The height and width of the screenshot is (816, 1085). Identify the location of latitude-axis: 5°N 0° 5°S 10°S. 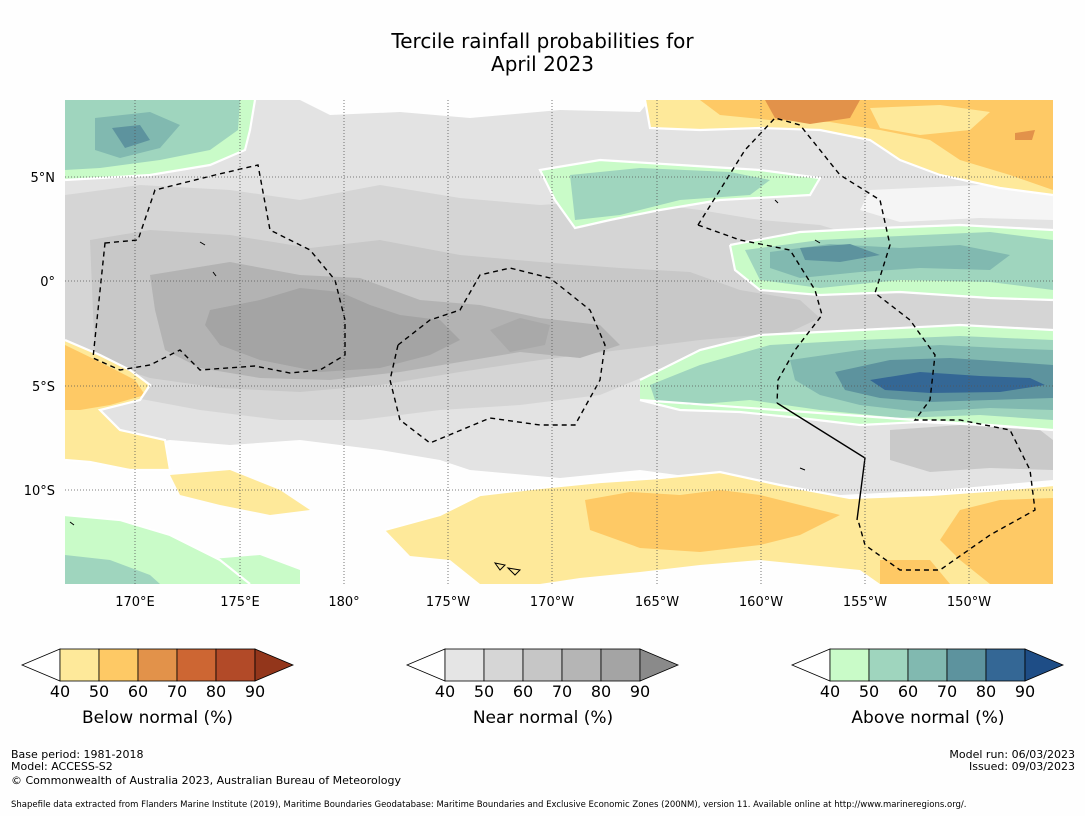
(39, 335).